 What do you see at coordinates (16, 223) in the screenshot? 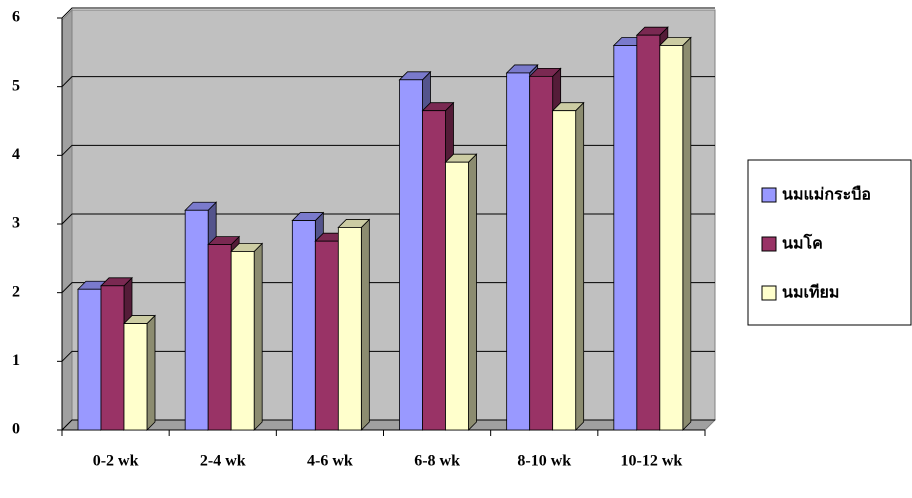
I see `y-tick-label: 3` at bounding box center [16, 223].